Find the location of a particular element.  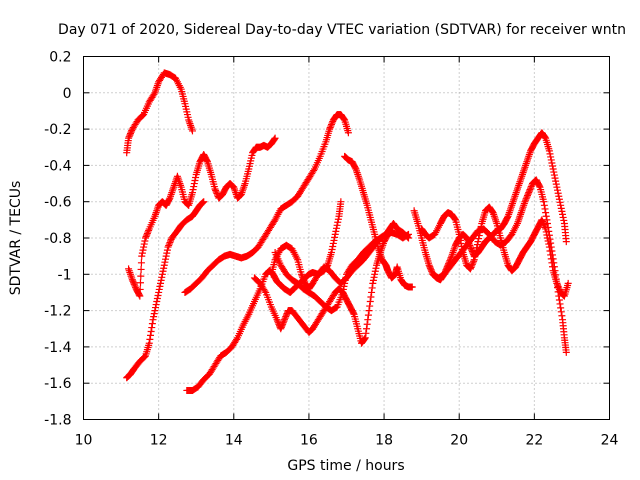

series-sat-k is located at coordinates (495, 251).